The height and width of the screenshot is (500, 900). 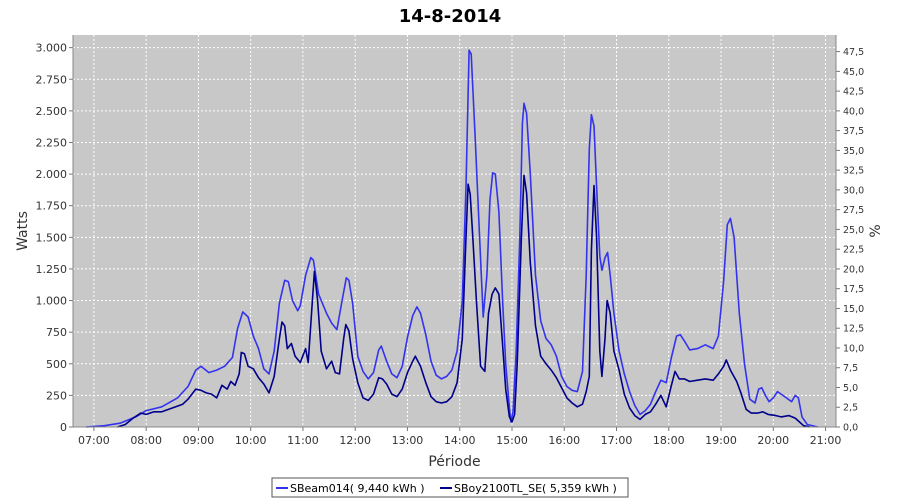 I want to click on y-axis-label: Watts, so click(x=23, y=231).